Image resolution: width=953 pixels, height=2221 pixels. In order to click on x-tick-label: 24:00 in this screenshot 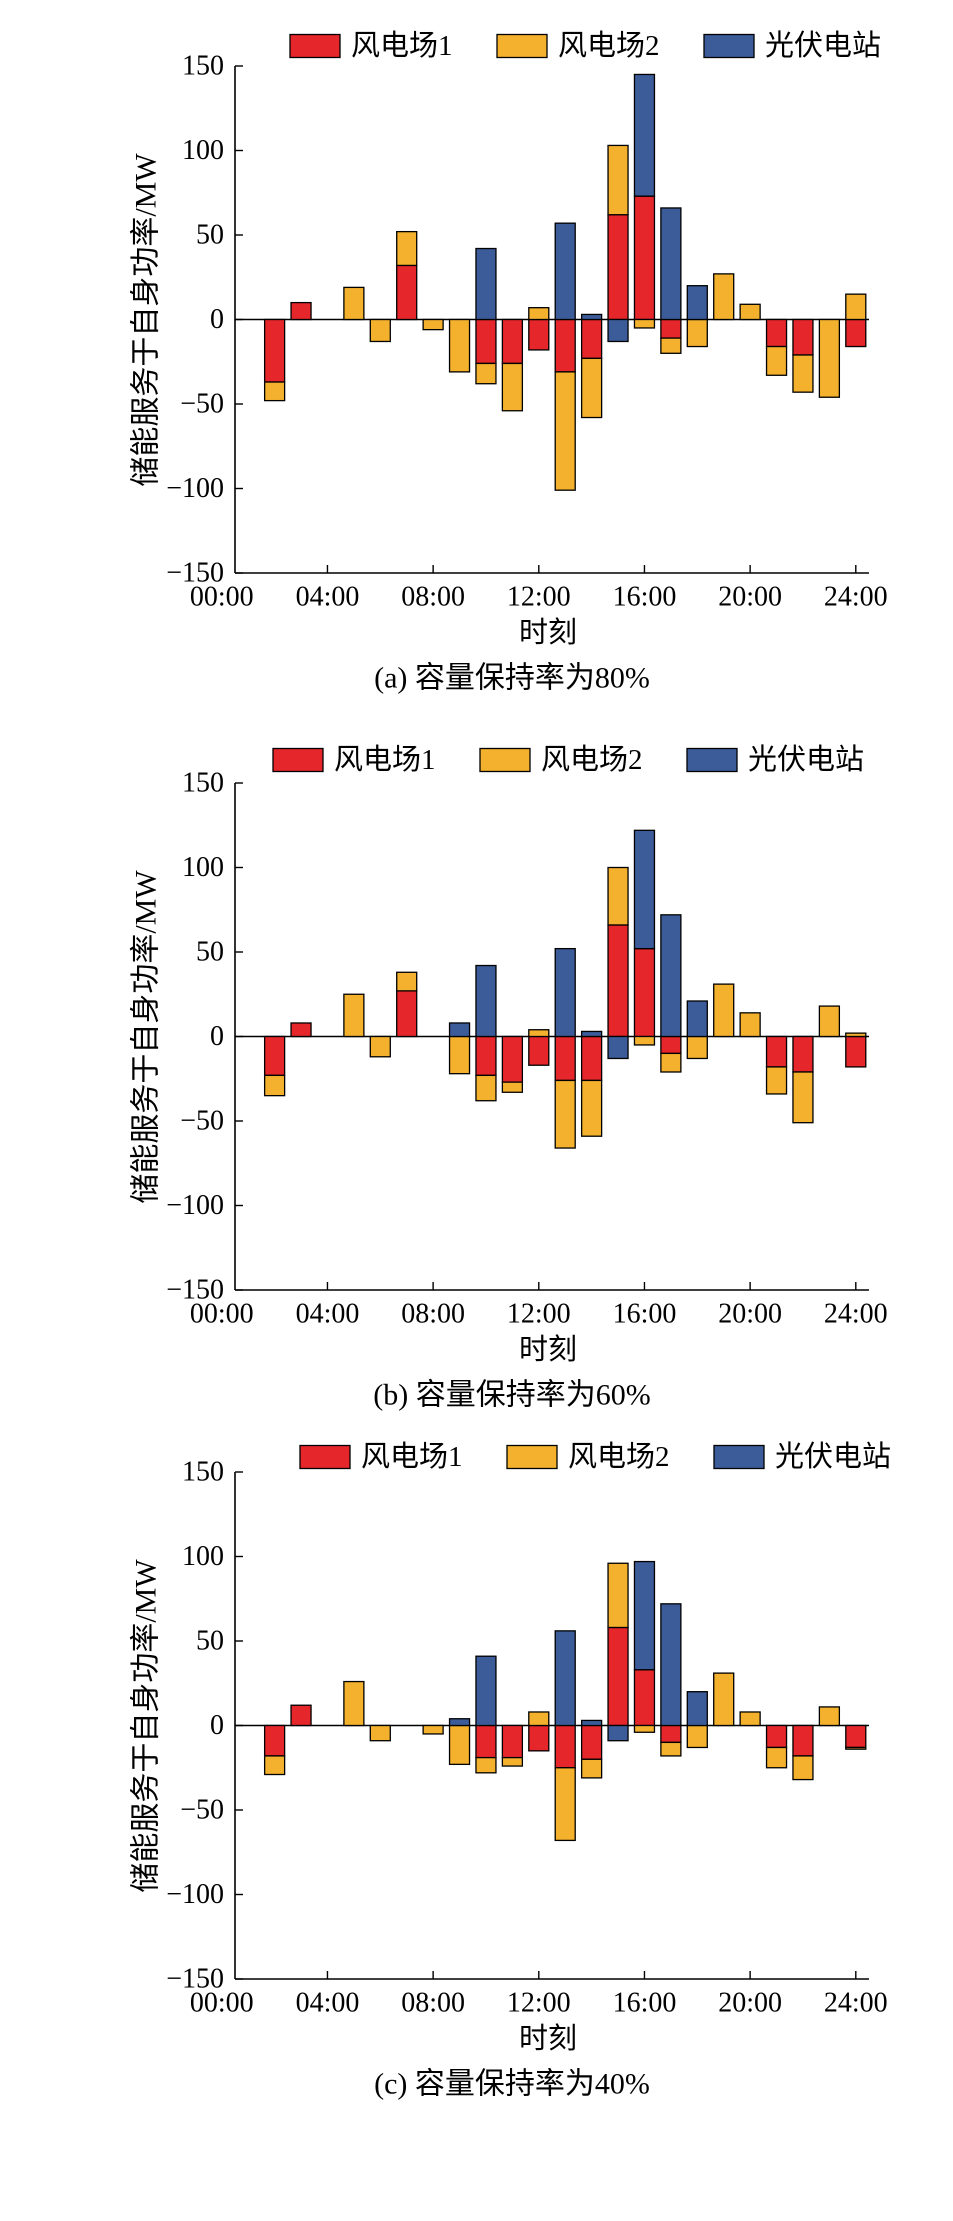, I will do `click(856, 1314)`.